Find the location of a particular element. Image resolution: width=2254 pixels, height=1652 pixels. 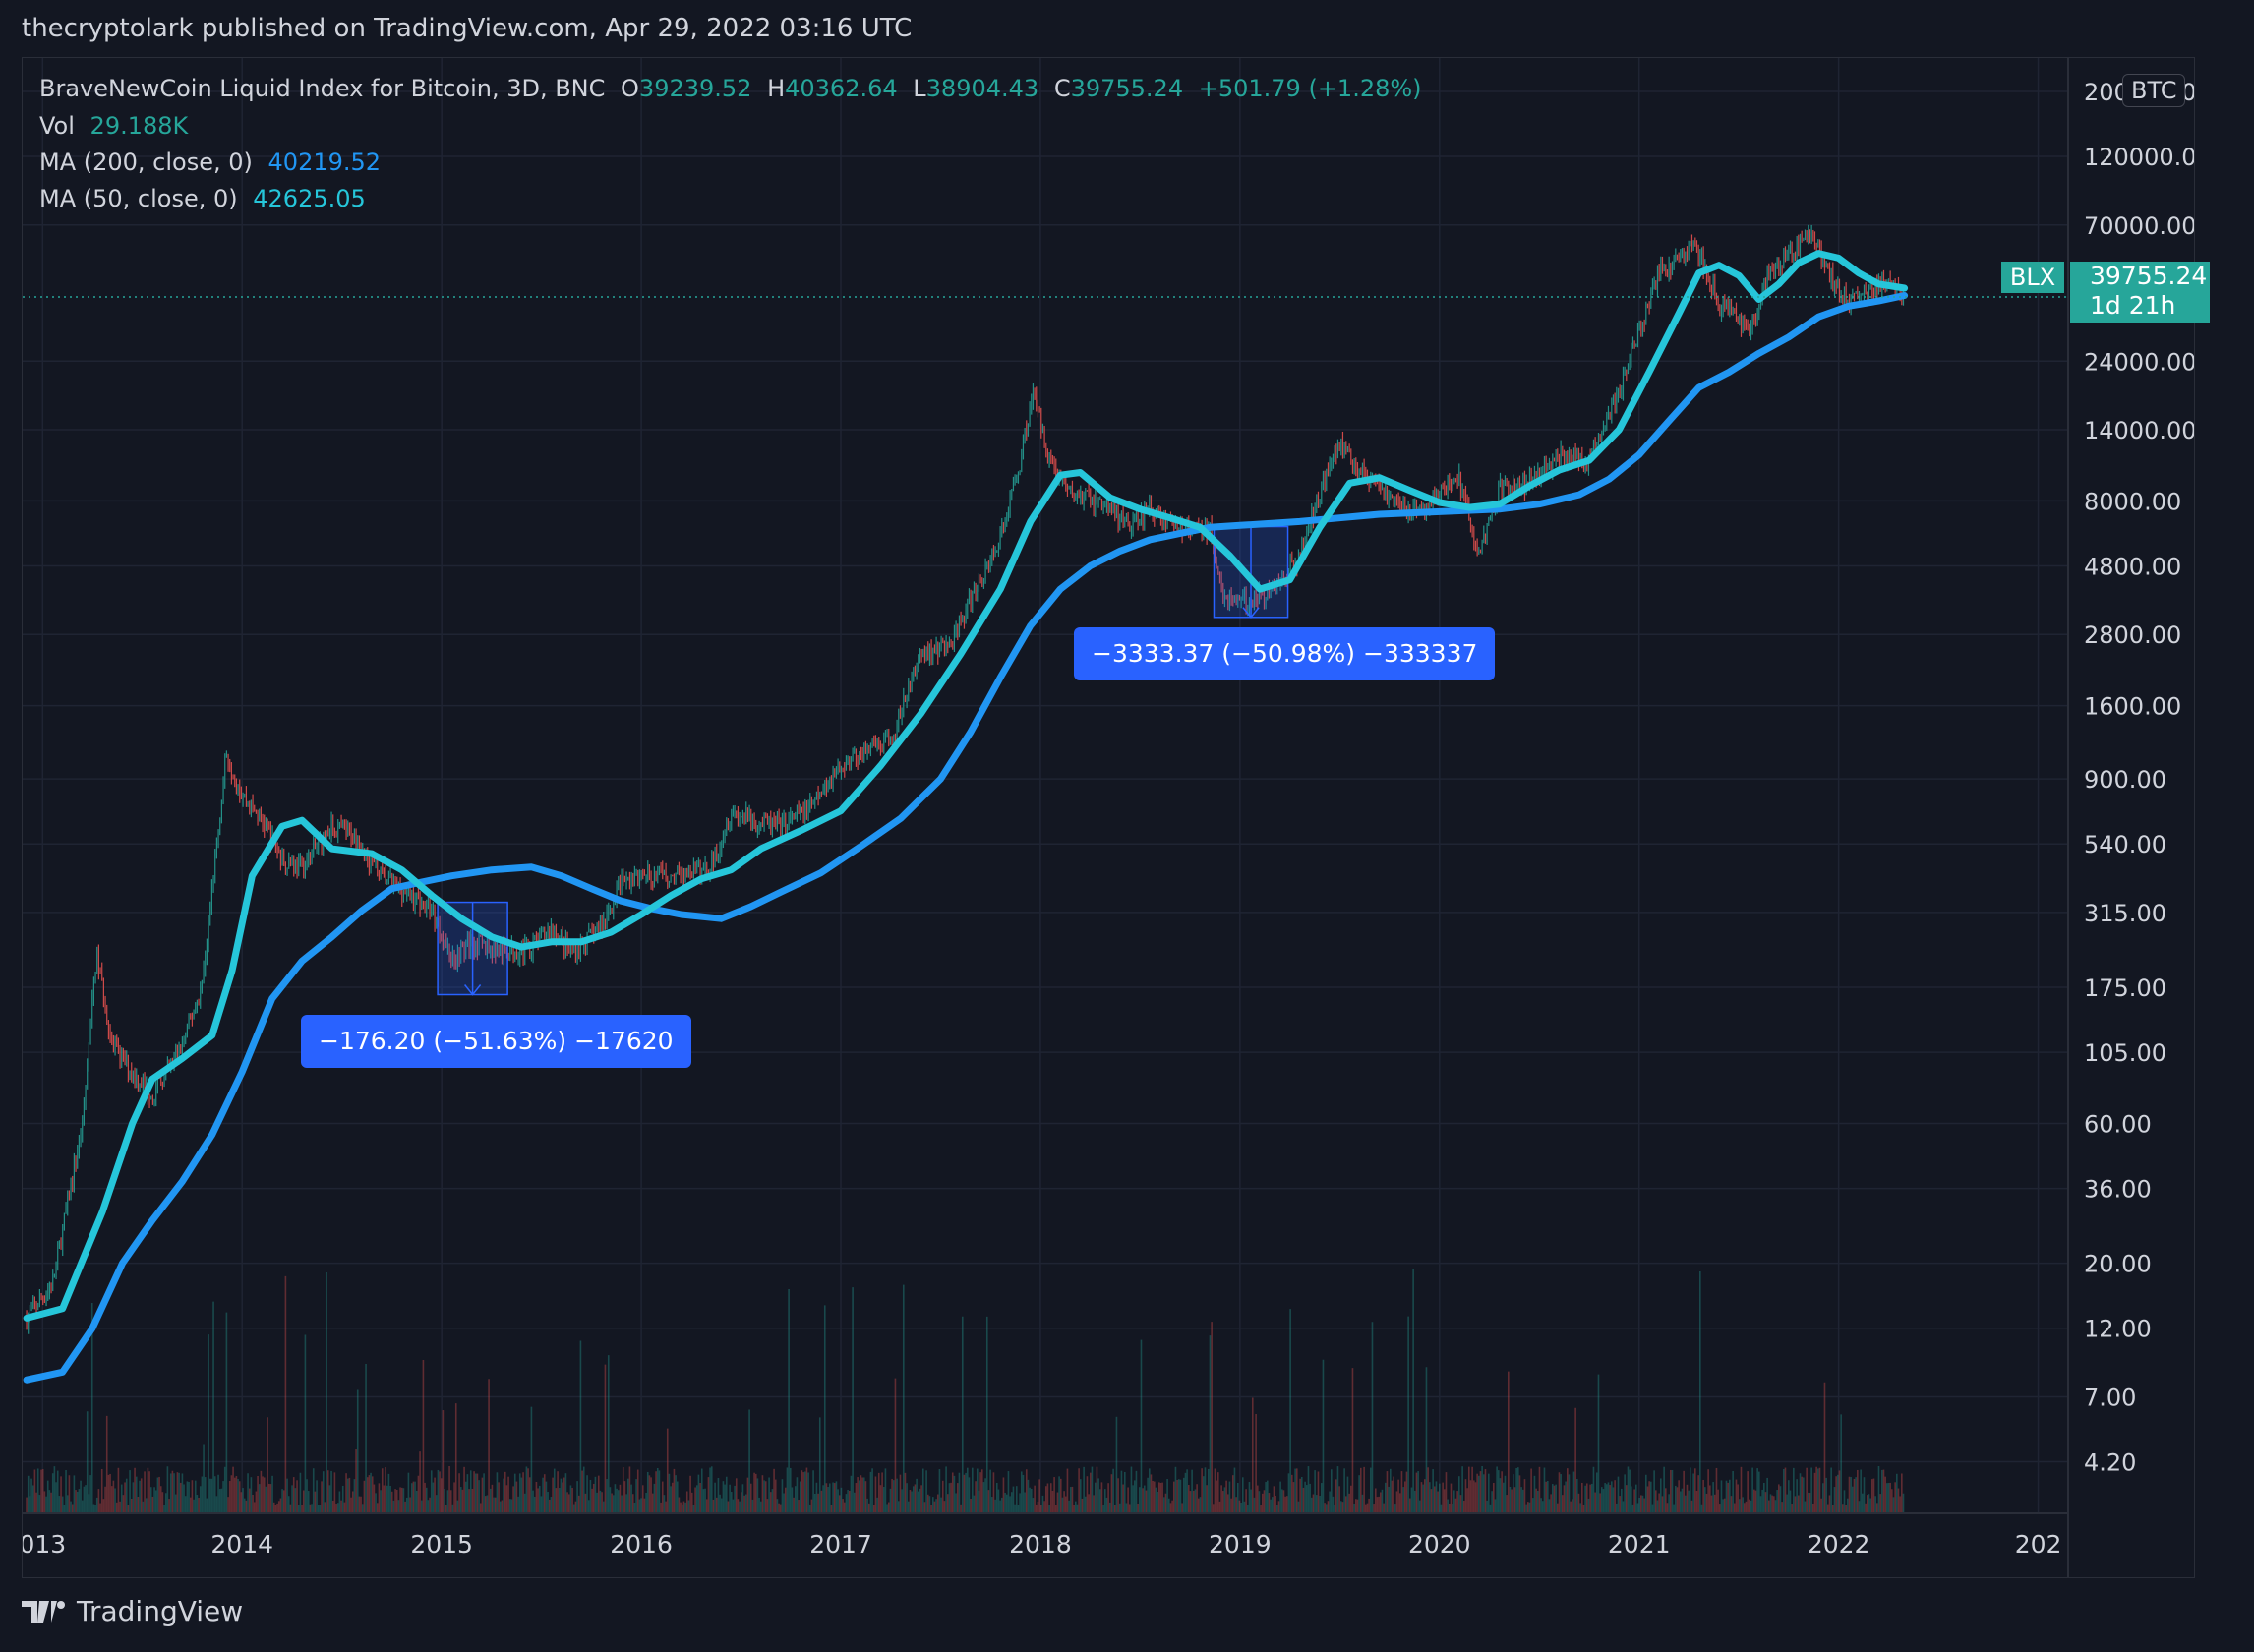

legend-ma200: MA (200, close, 0) 40219.52 is located at coordinates (213, 162).